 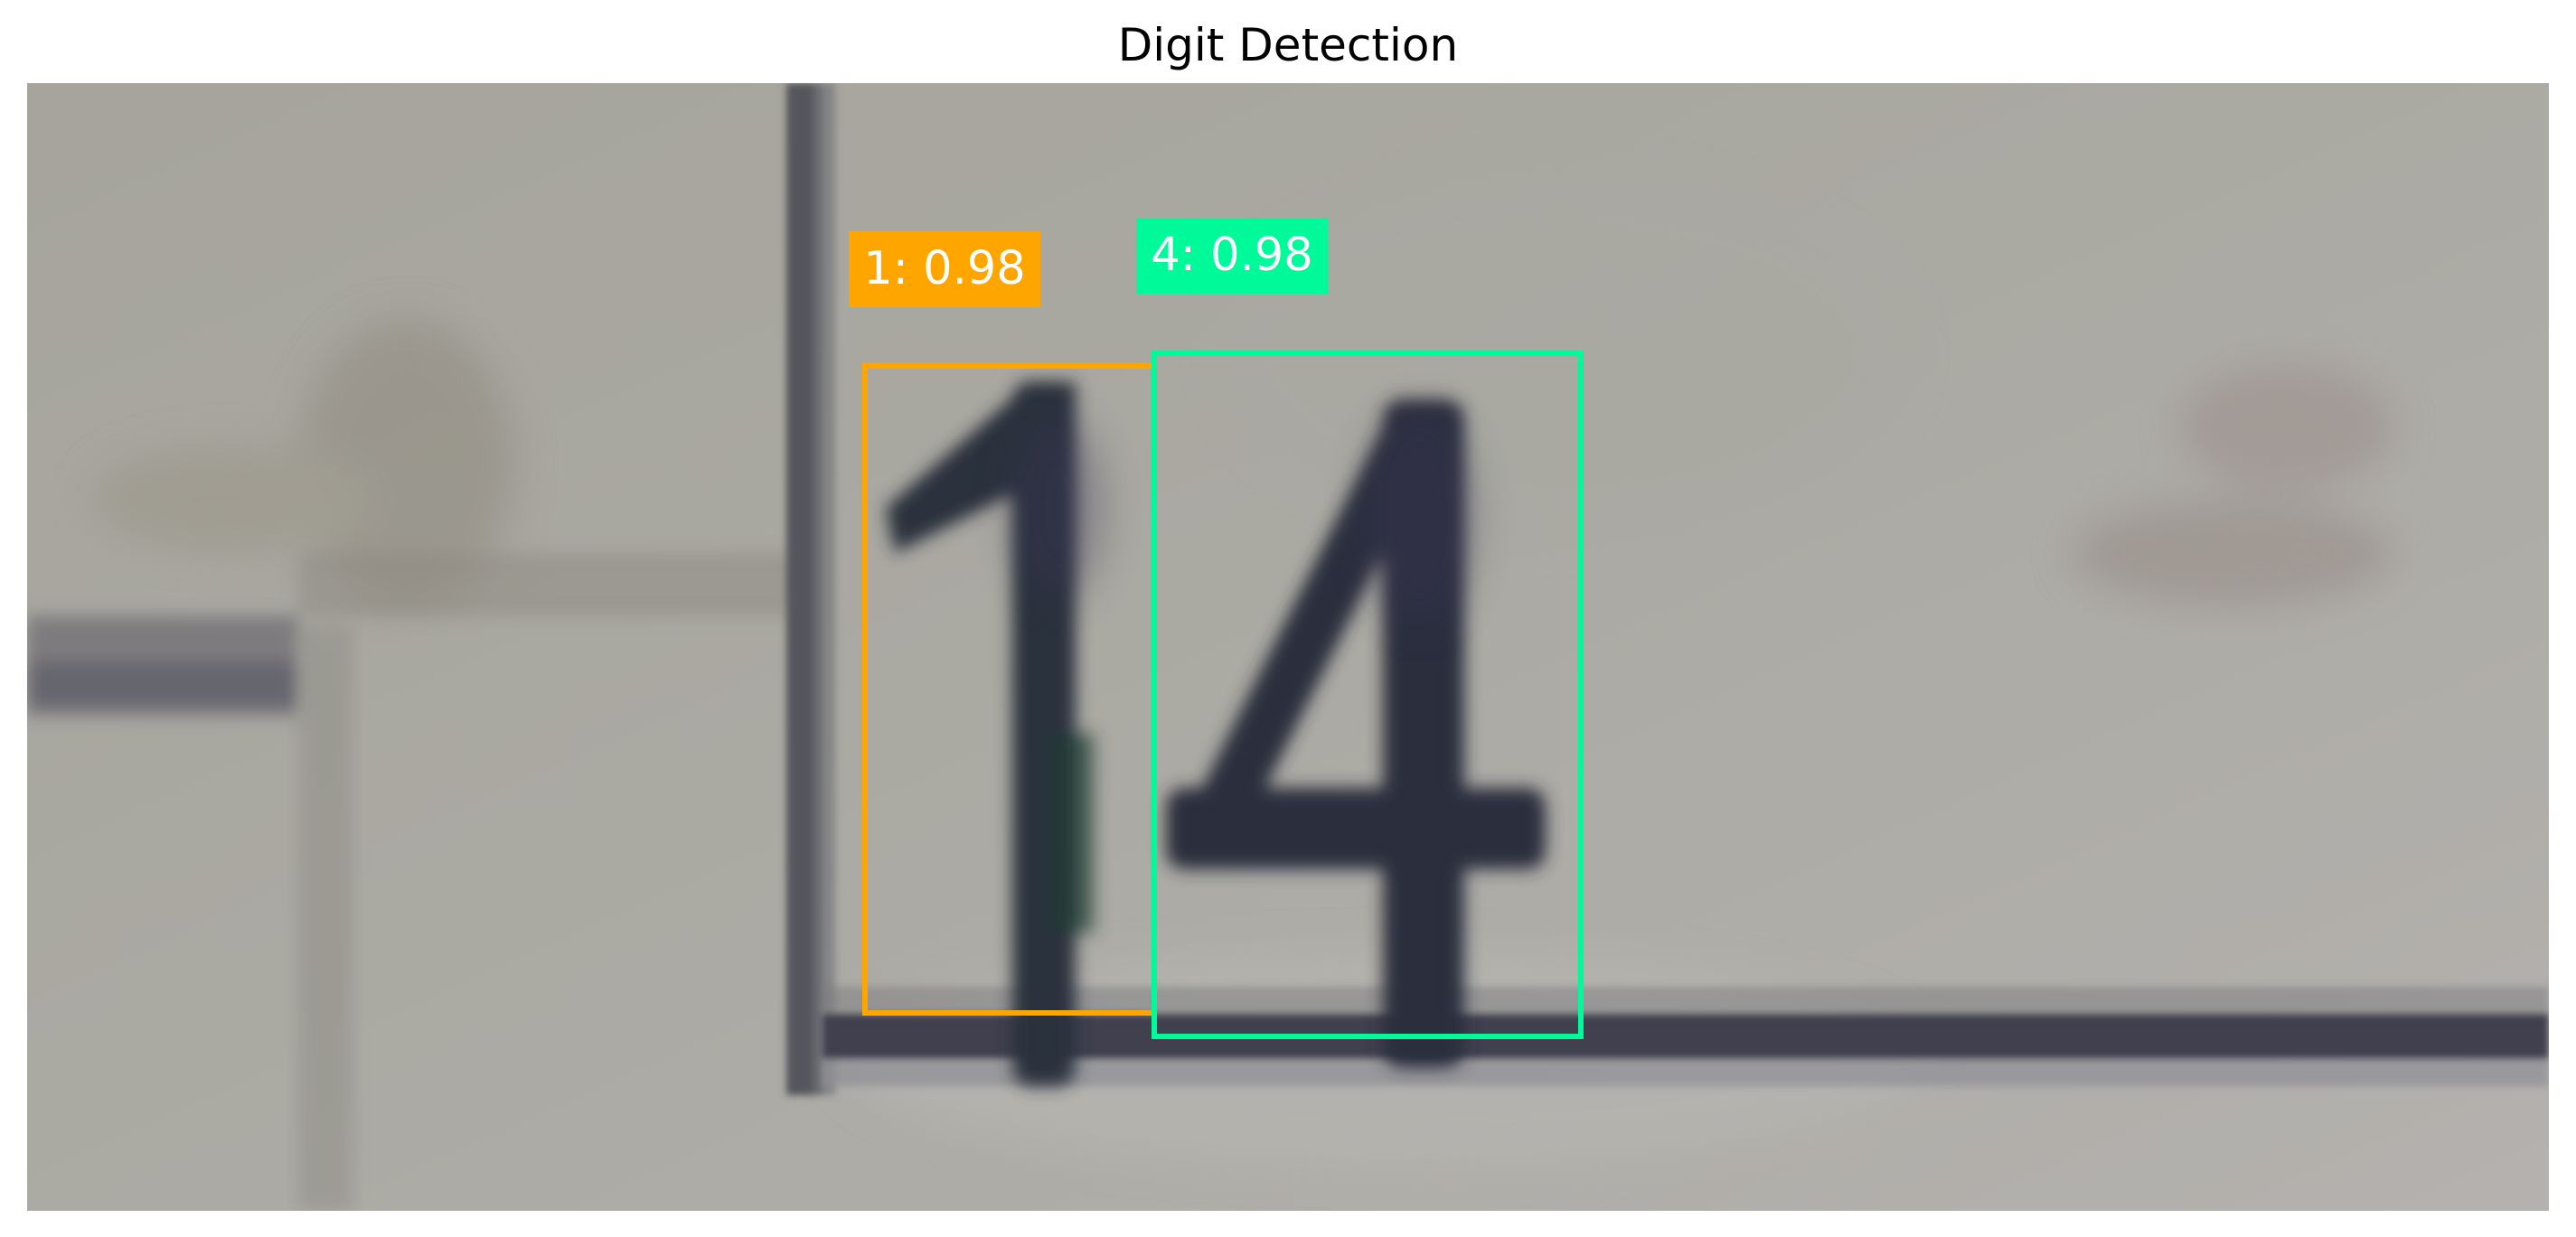 I want to click on detection-label-1: 1: 0.98, so click(x=944, y=269).